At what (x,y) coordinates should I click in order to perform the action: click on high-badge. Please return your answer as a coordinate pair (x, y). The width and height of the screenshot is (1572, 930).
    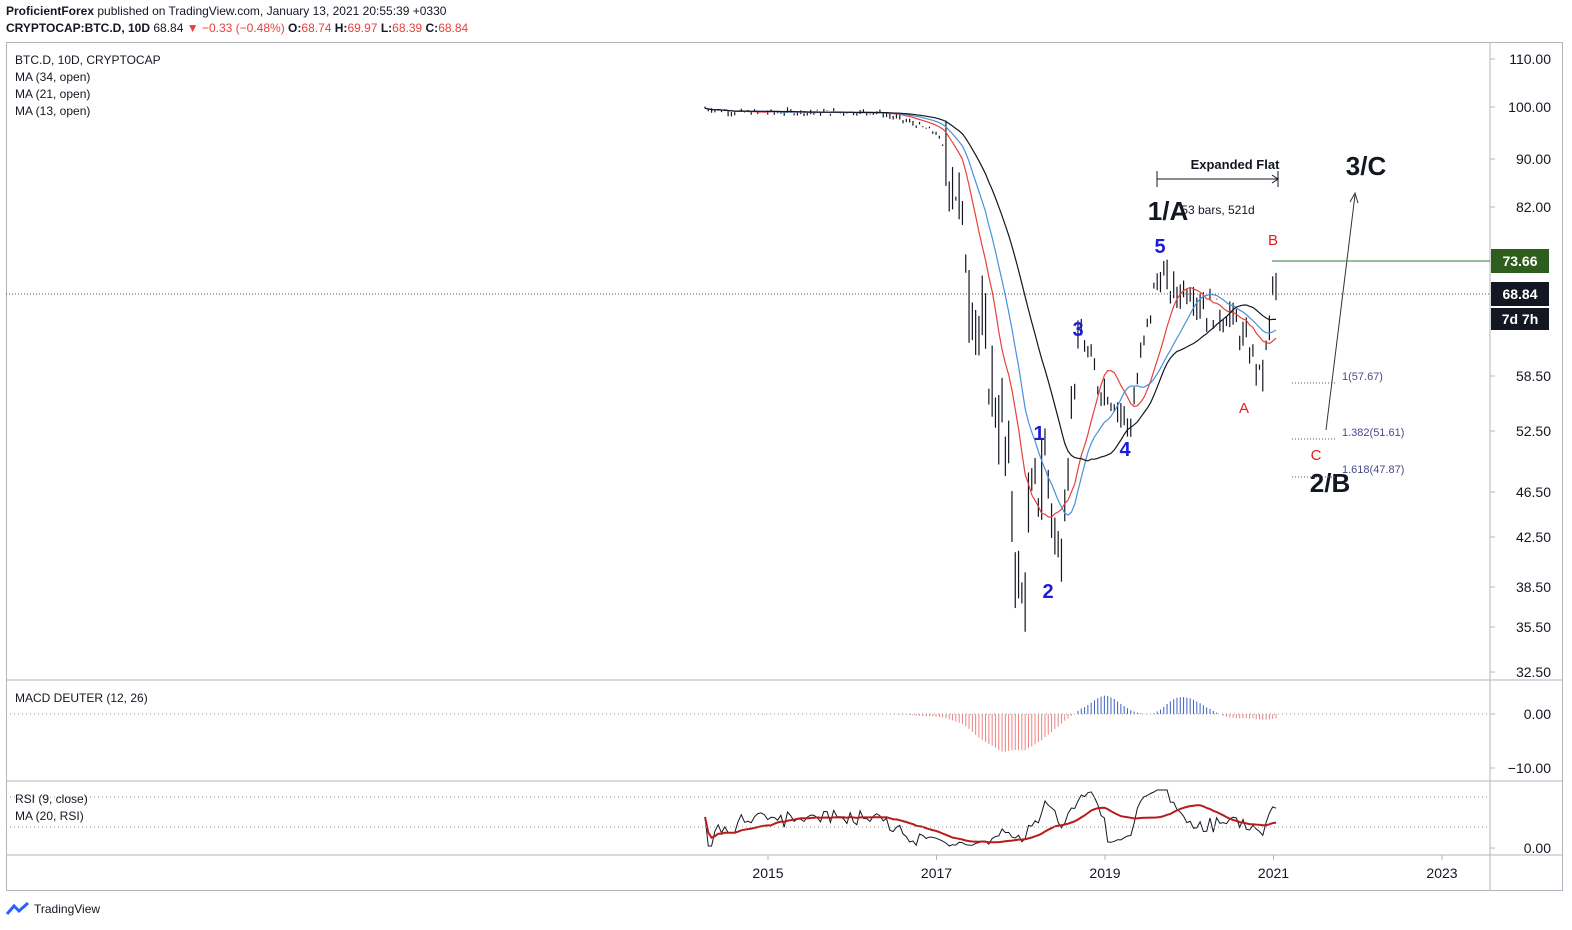
    Looking at the image, I should click on (1520, 261).